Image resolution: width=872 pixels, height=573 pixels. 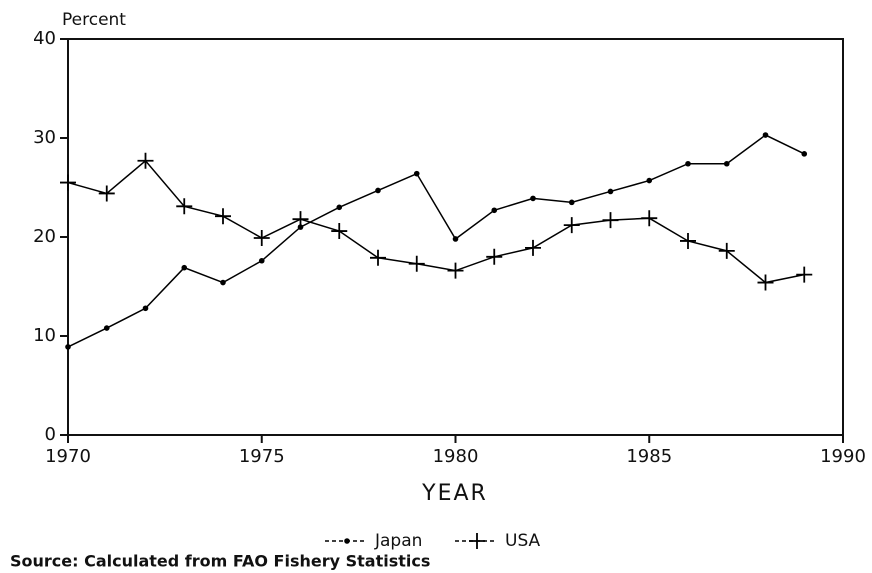 What do you see at coordinates (44, 236) in the screenshot?
I see `y-tick-label: 20` at bounding box center [44, 236].